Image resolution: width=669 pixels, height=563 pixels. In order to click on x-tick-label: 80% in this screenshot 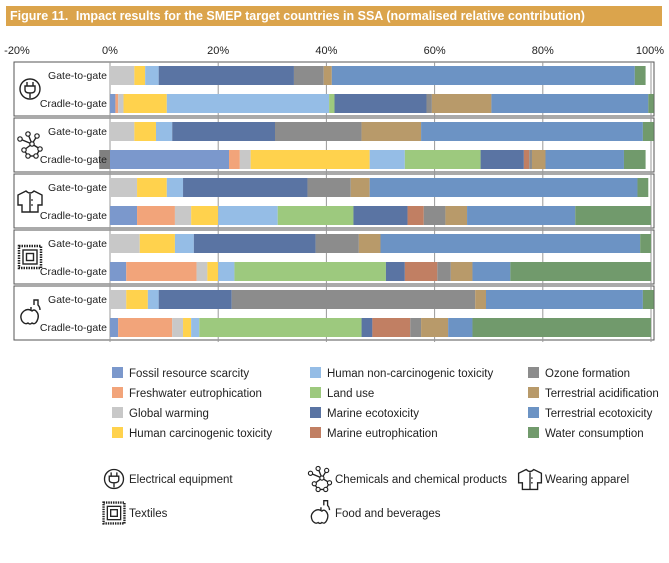, I will do `click(543, 51)`.